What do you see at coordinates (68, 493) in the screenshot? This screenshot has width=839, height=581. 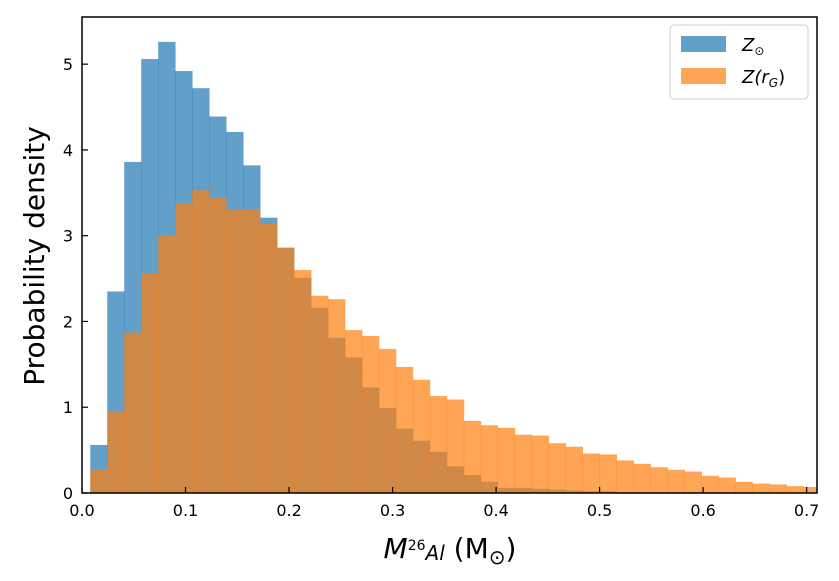 I see `y-tick-label: 0` at bounding box center [68, 493].